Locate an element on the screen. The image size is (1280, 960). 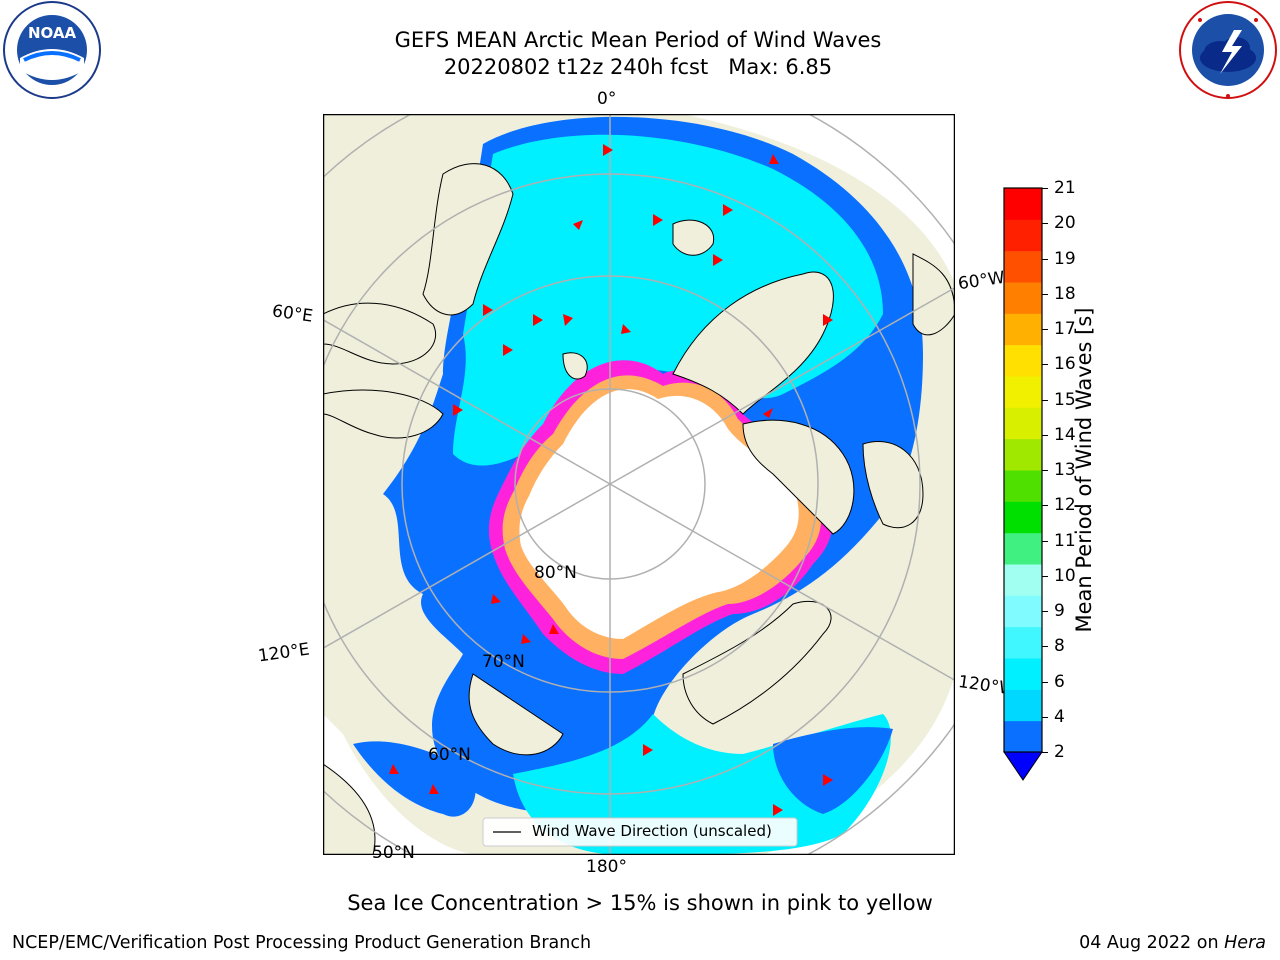
lon-label-bottom: 180° is located at coordinates (606, 867).